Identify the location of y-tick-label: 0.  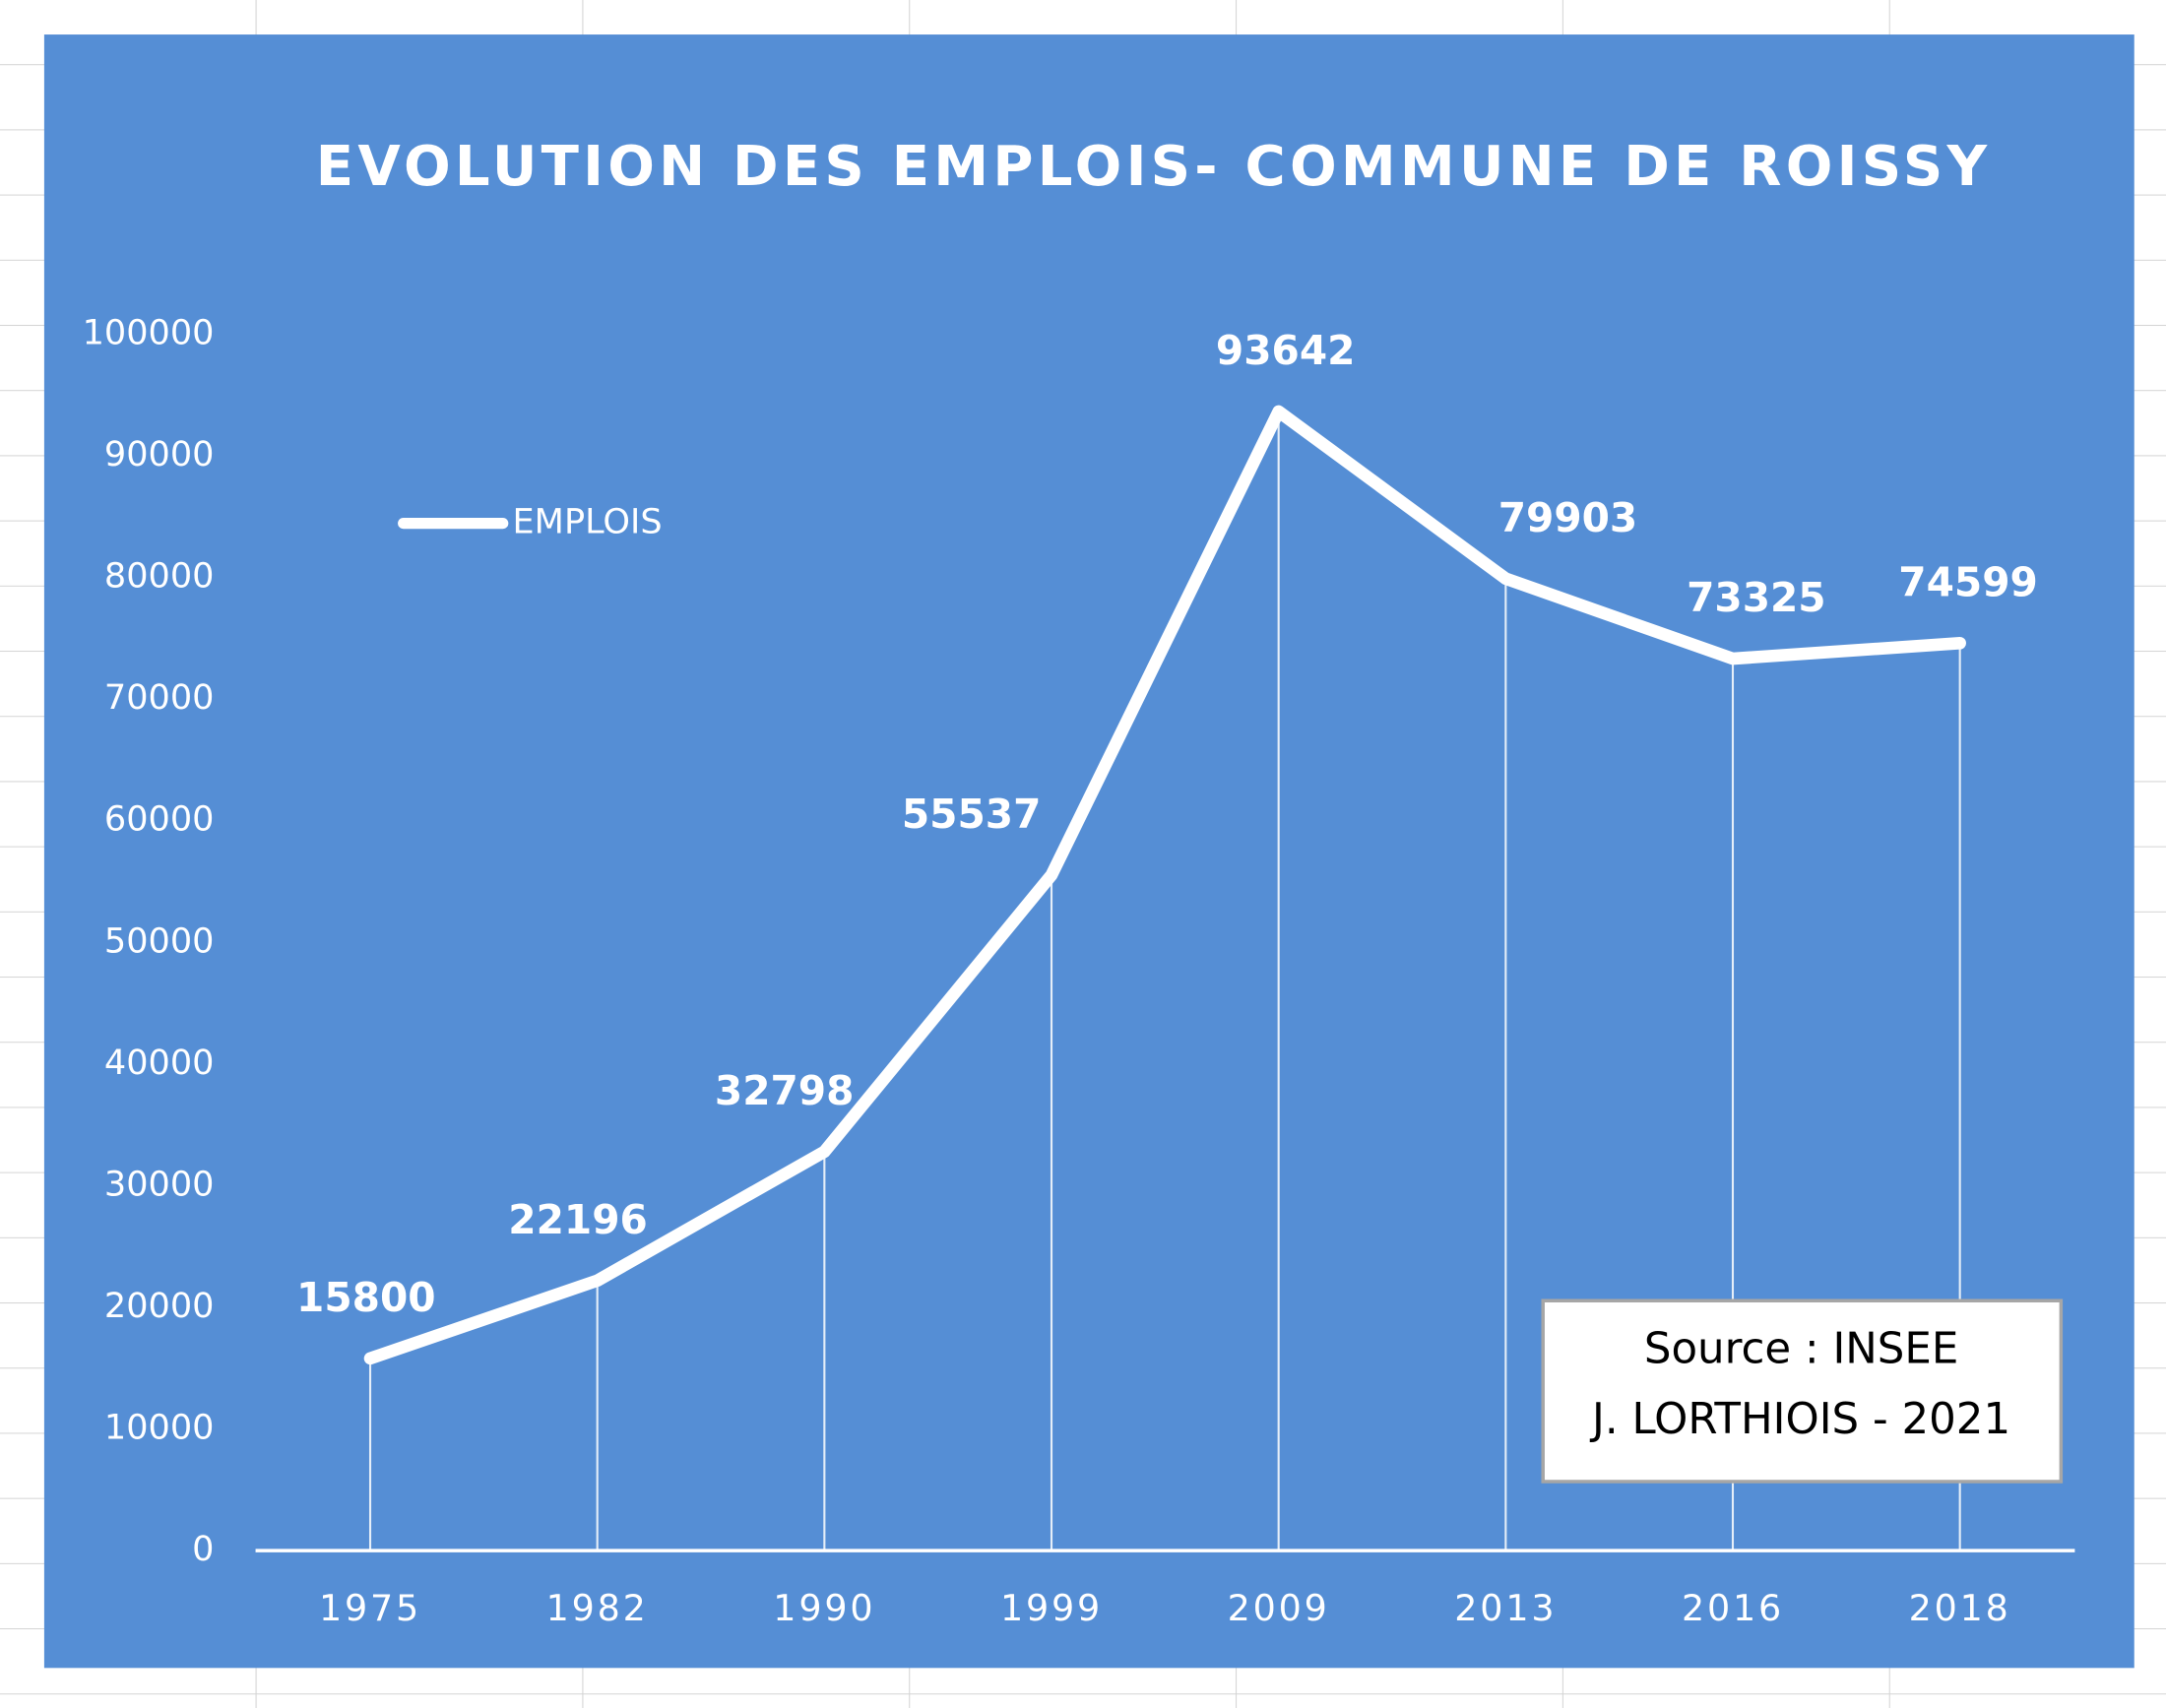
(203, 1549).